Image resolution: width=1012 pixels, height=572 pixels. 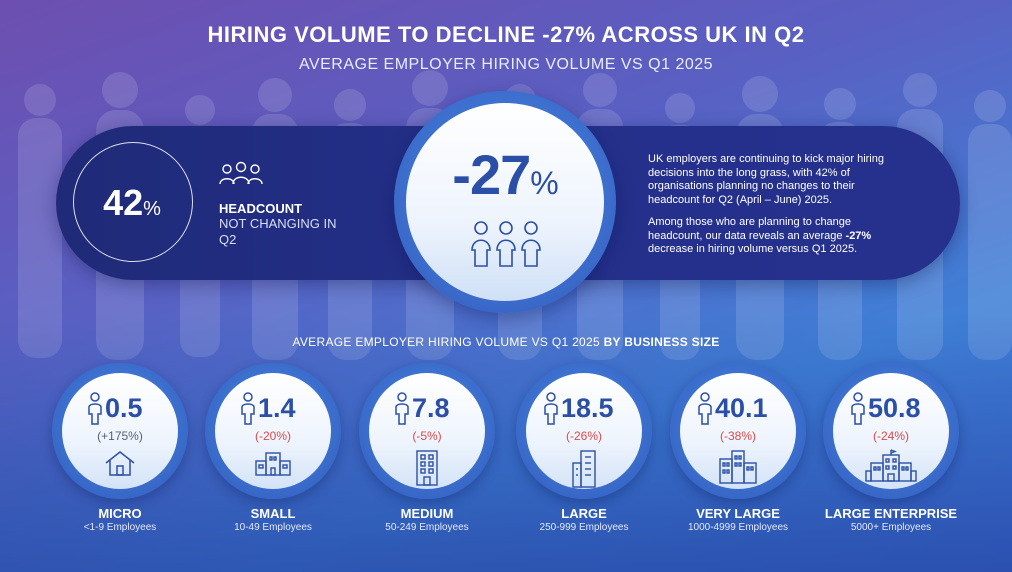 What do you see at coordinates (431, 408) in the screenshot?
I see `size-value: 7.8` at bounding box center [431, 408].